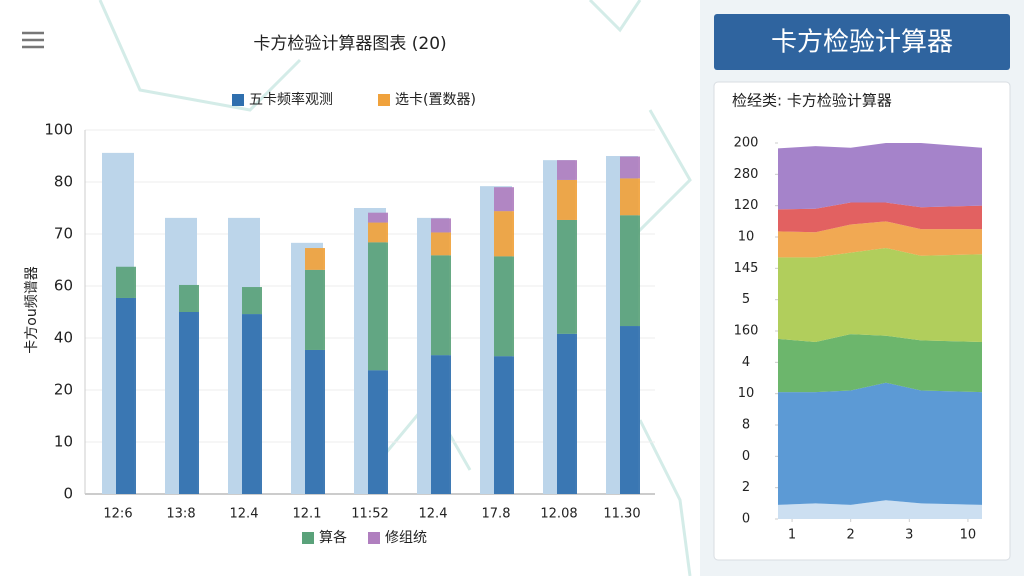 This screenshot has height=576, width=1024. Describe the element at coordinates (558, 514) in the screenshot. I see `x-tick-label: 12.08` at that location.